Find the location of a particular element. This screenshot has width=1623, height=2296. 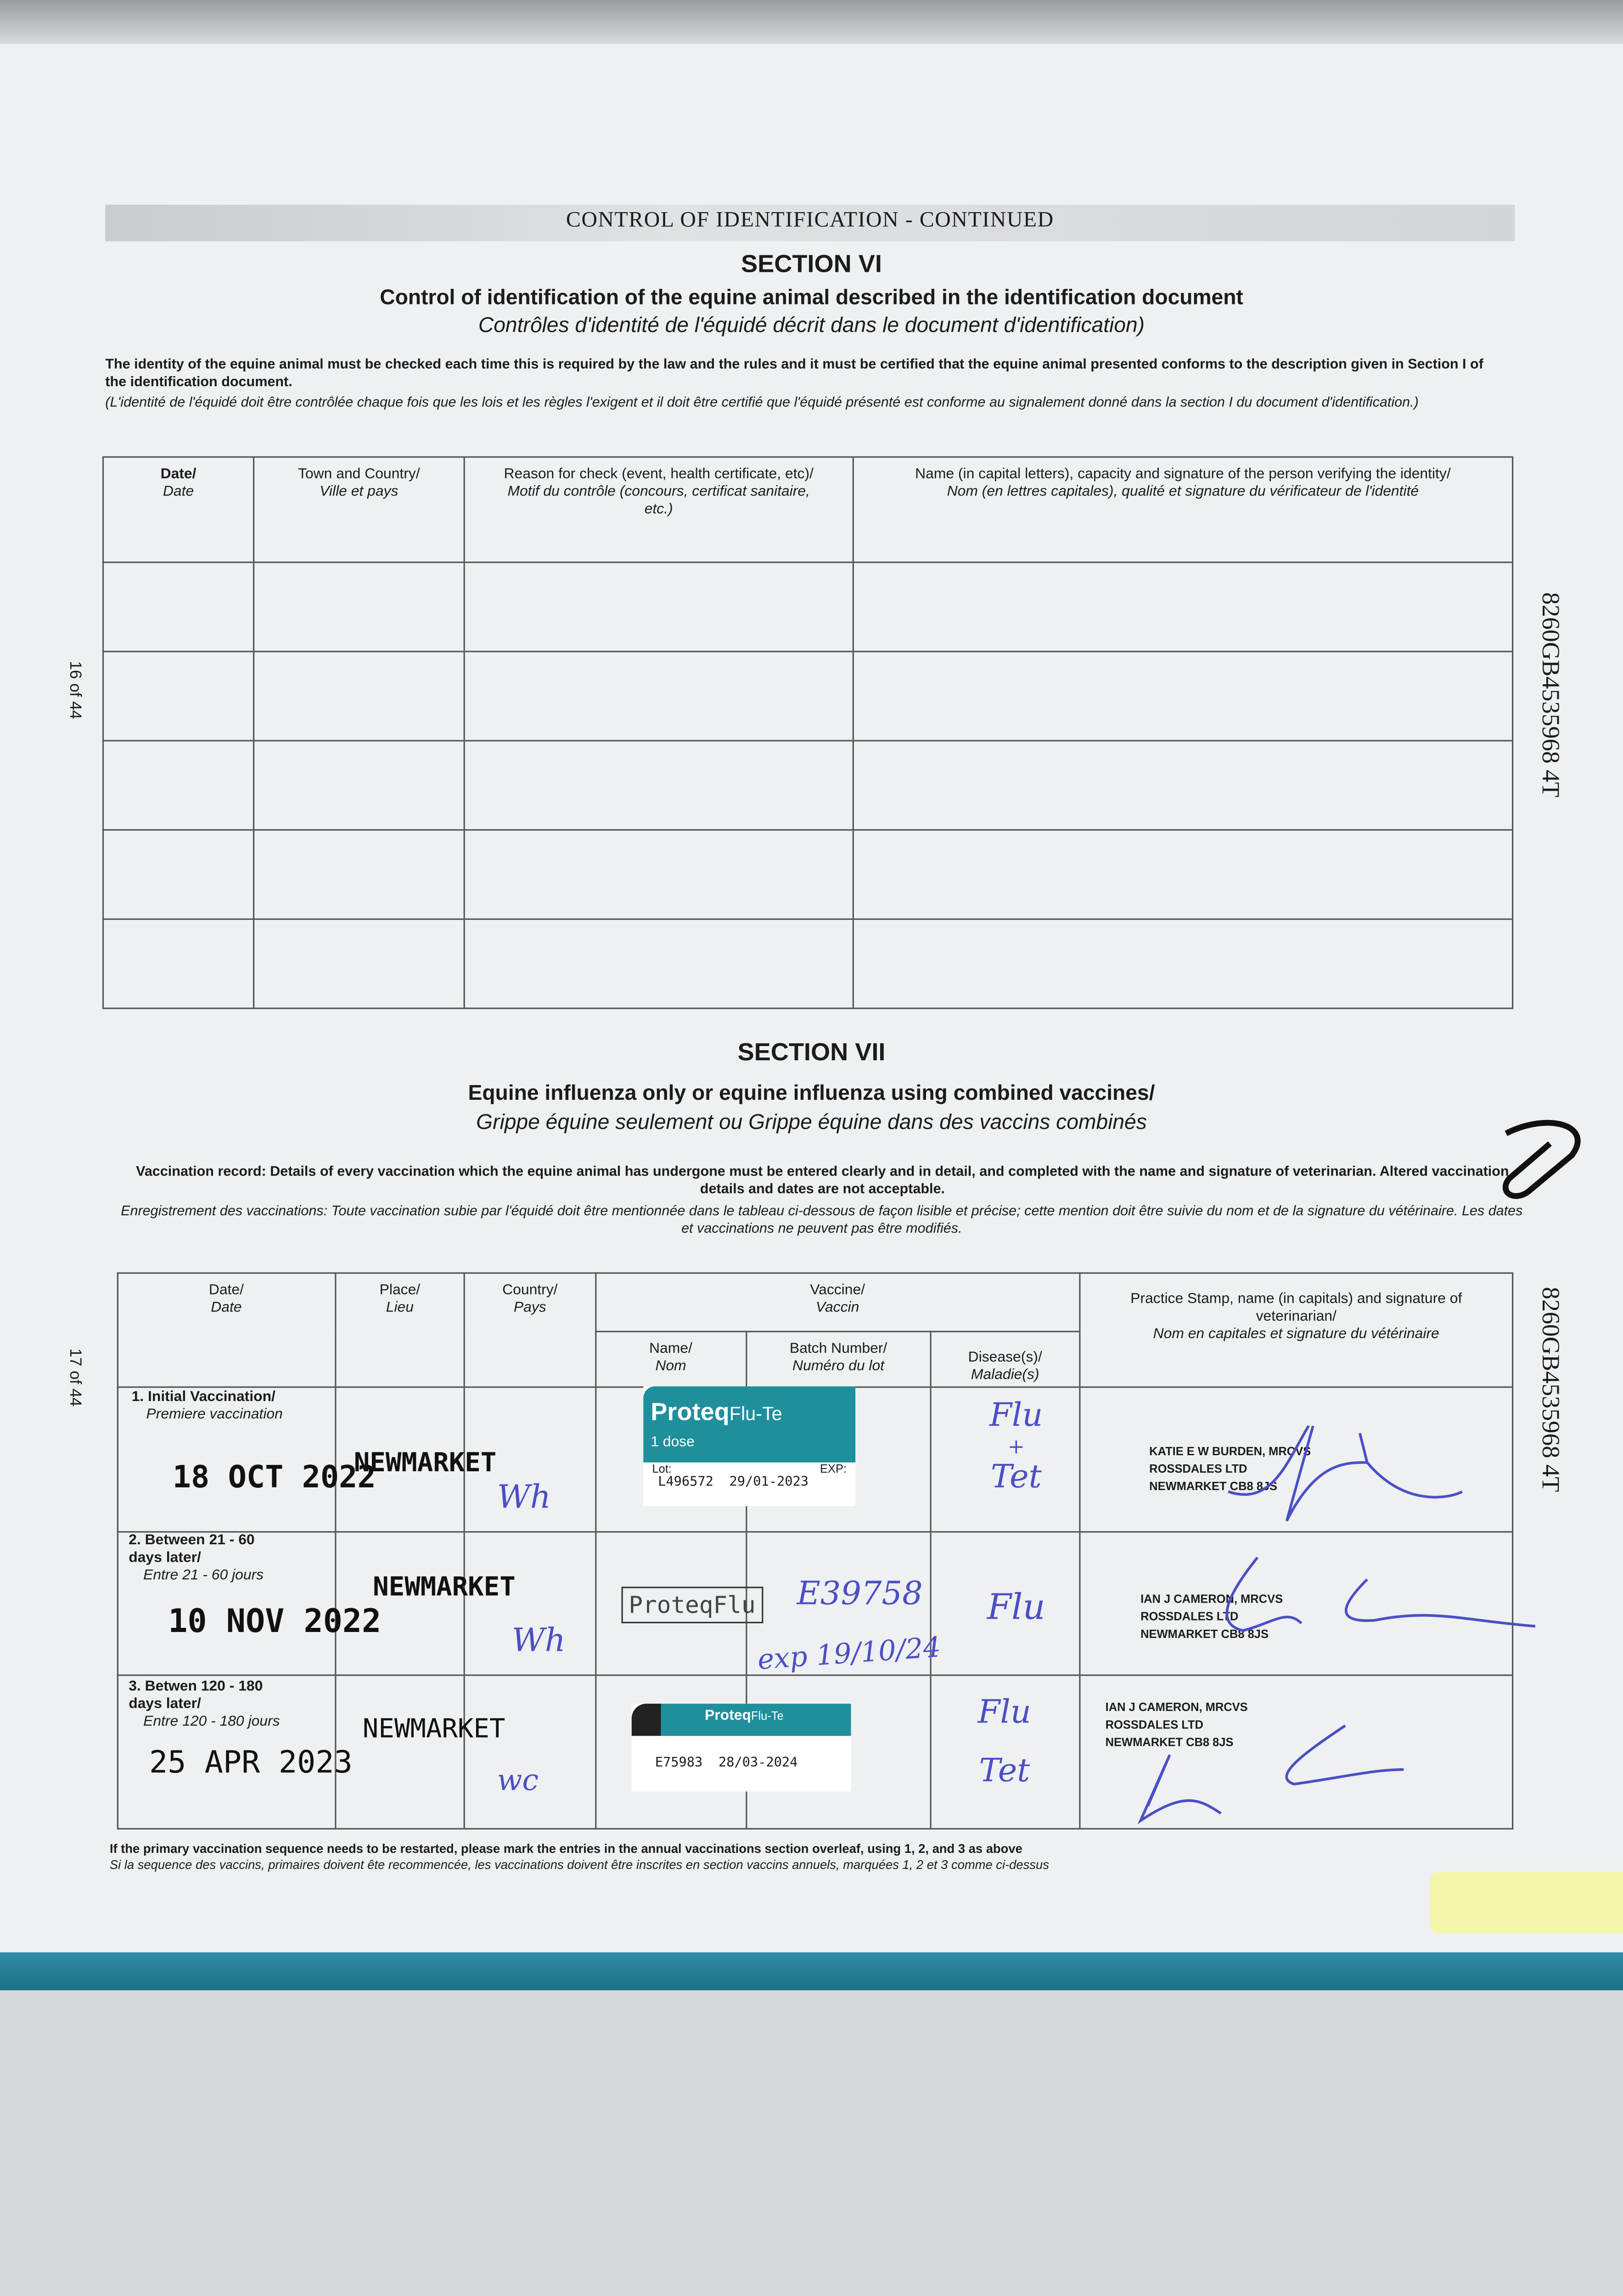

section-6-heading: SECTION VI is located at coordinates (811, 264).